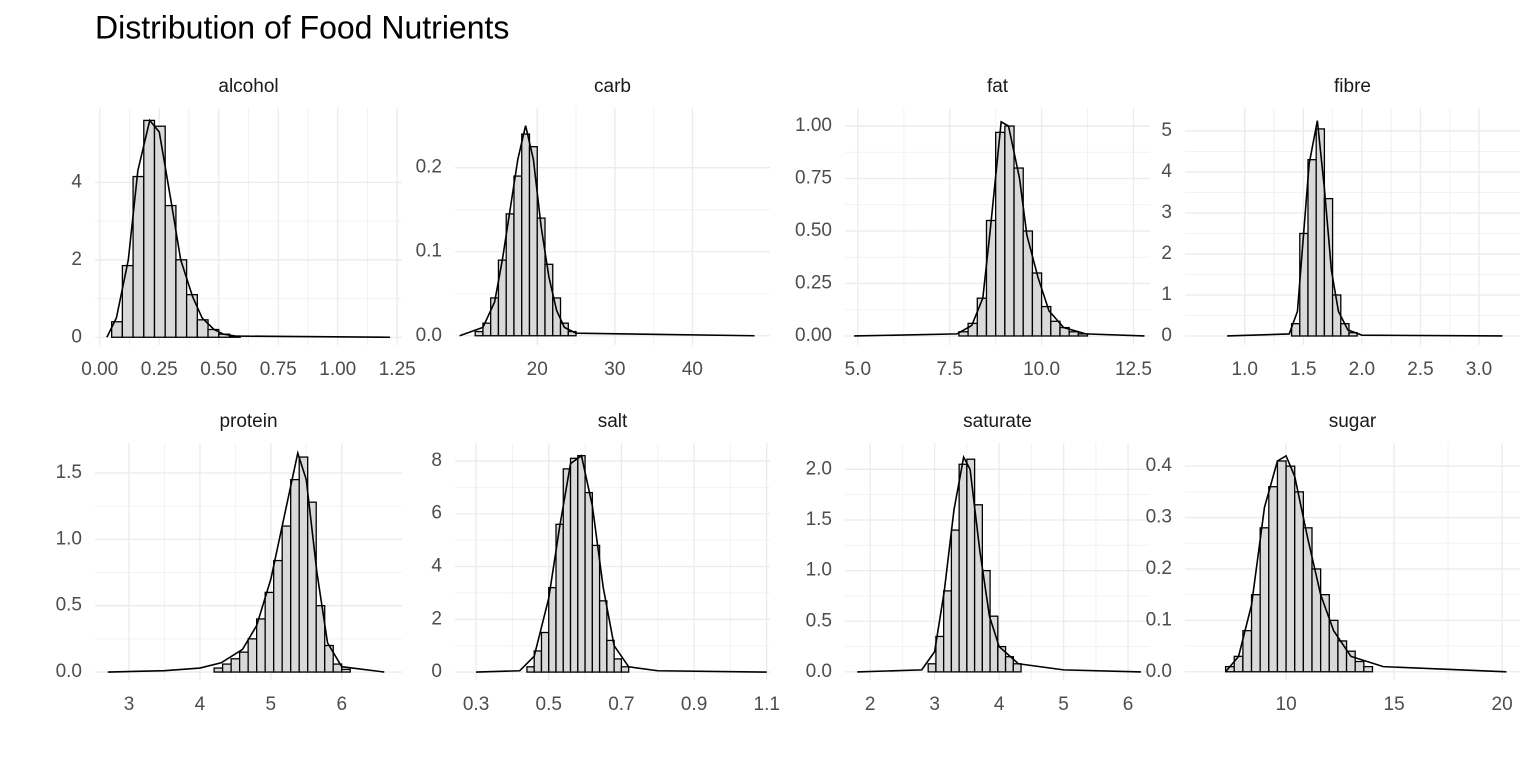  Describe the element at coordinates (813, 125) in the screenshot. I see `y-tick-label: 1.00` at that location.